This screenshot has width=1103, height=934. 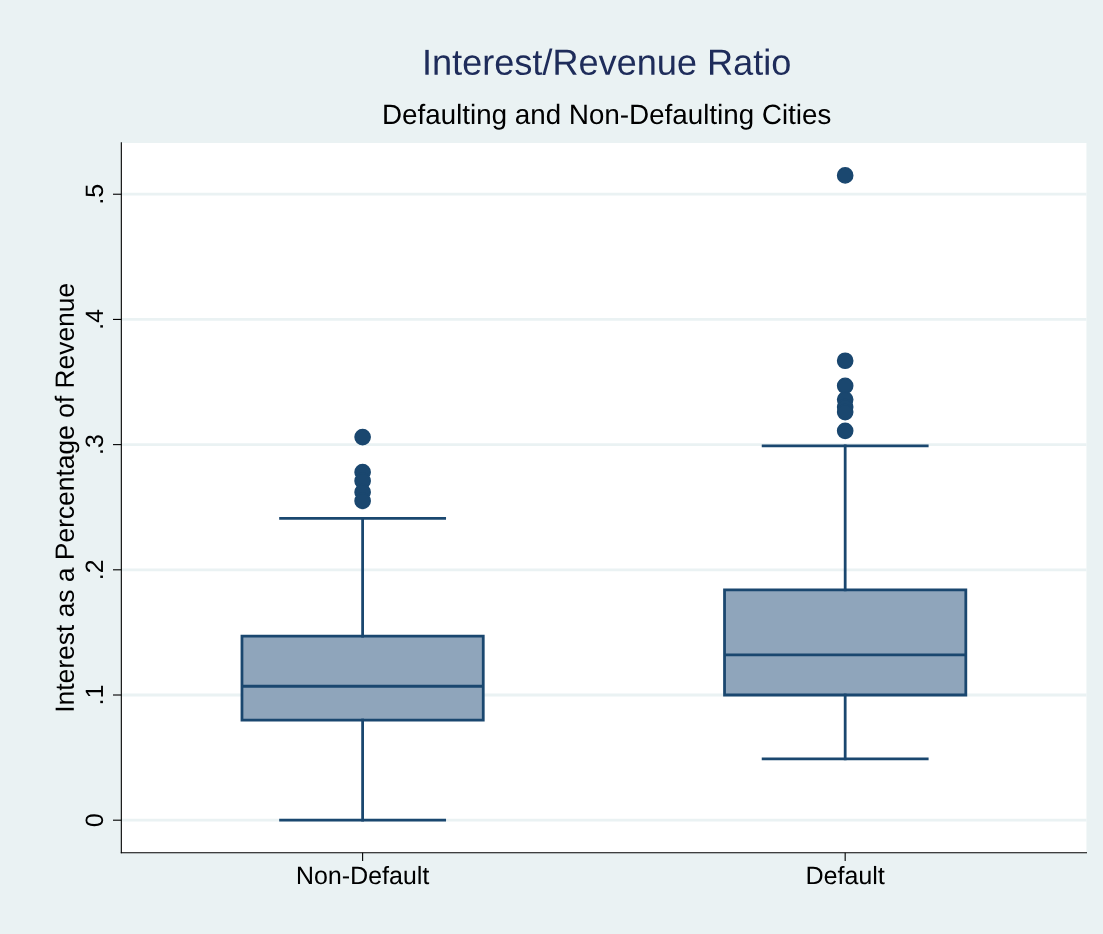 What do you see at coordinates (94, 444) in the screenshot?
I see `y-tick-label: .3` at bounding box center [94, 444].